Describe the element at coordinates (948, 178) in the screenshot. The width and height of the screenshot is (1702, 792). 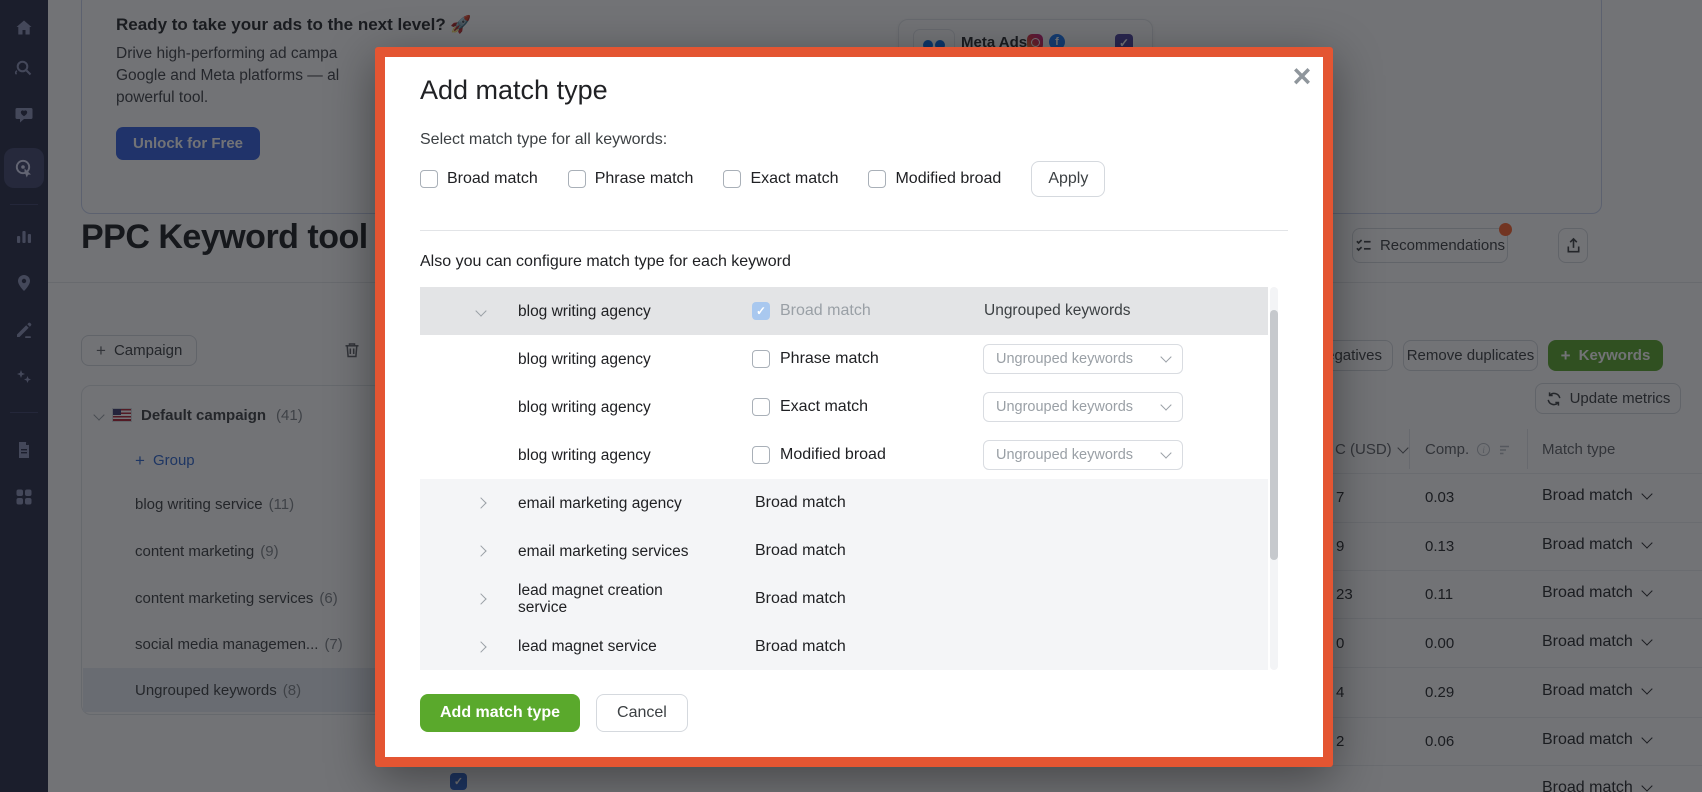
I see `modified-broad-label: Modified broad` at that location.